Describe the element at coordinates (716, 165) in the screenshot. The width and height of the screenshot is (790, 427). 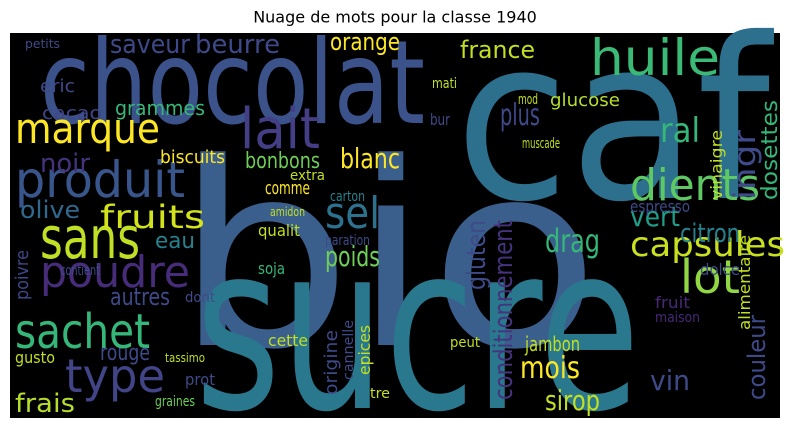
I see `word: vinaigre` at that location.